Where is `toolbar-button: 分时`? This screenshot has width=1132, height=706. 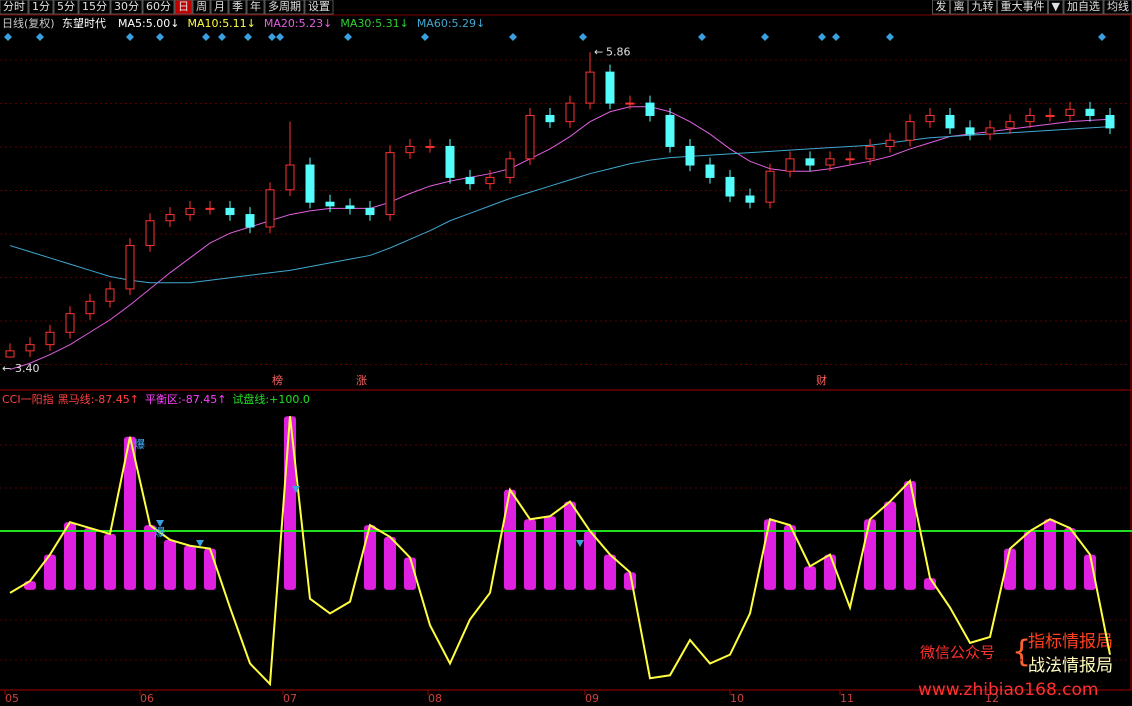
toolbar-button: 分时 is located at coordinates (14, 6).